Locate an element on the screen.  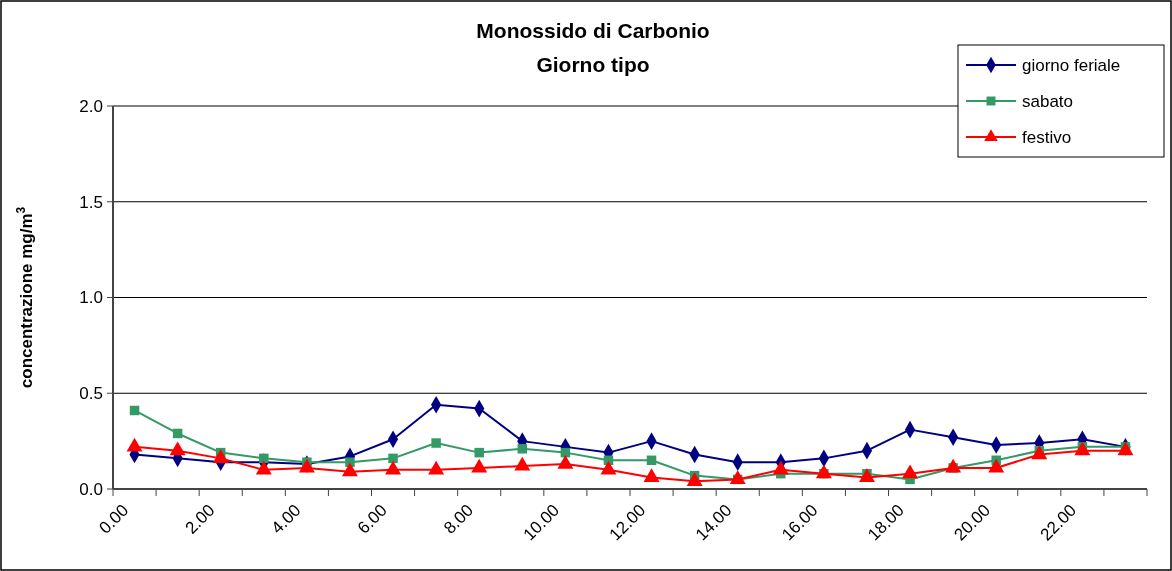
y-tick-label: 0.0 is located at coordinates (91, 489).